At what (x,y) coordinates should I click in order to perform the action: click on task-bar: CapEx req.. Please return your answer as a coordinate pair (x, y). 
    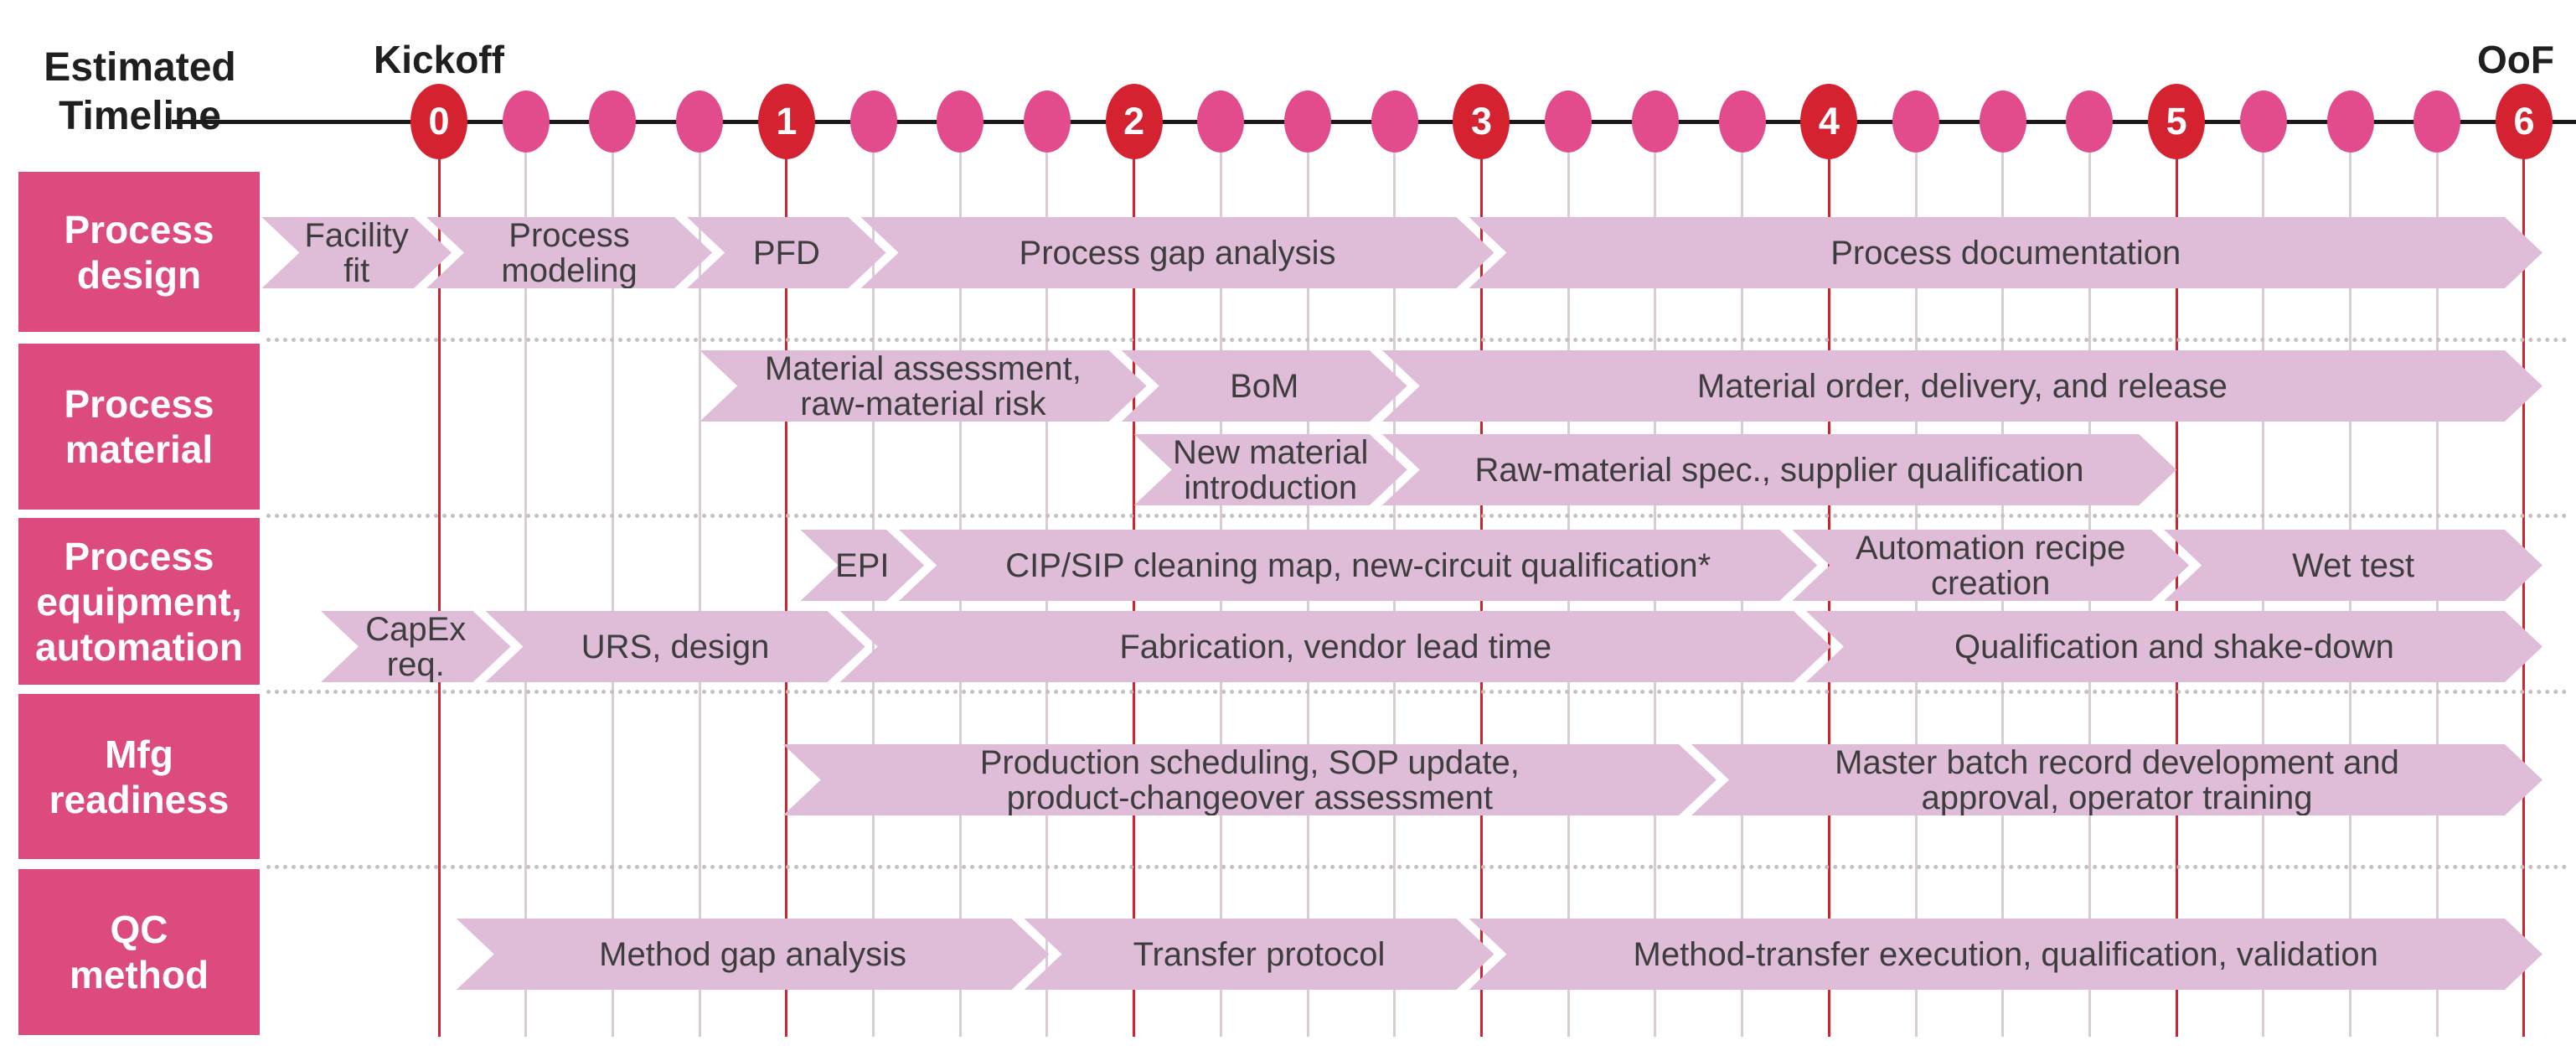
    Looking at the image, I should click on (415, 646).